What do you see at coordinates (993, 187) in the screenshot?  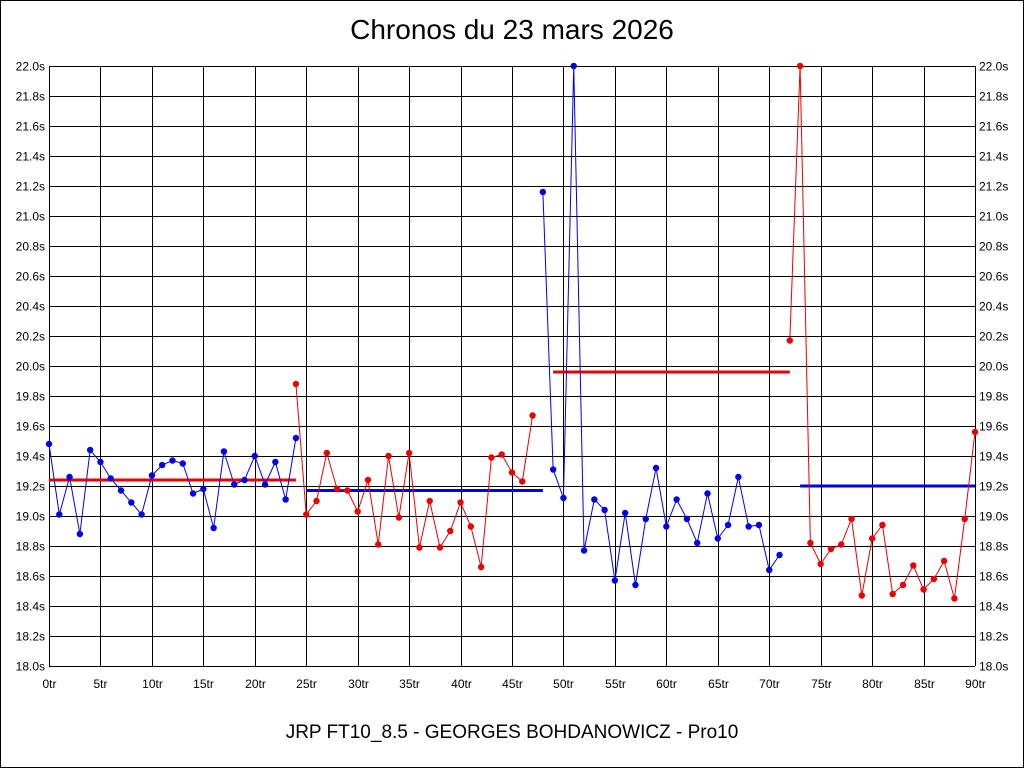 I see `y-tick-label-right: 21.2s` at bounding box center [993, 187].